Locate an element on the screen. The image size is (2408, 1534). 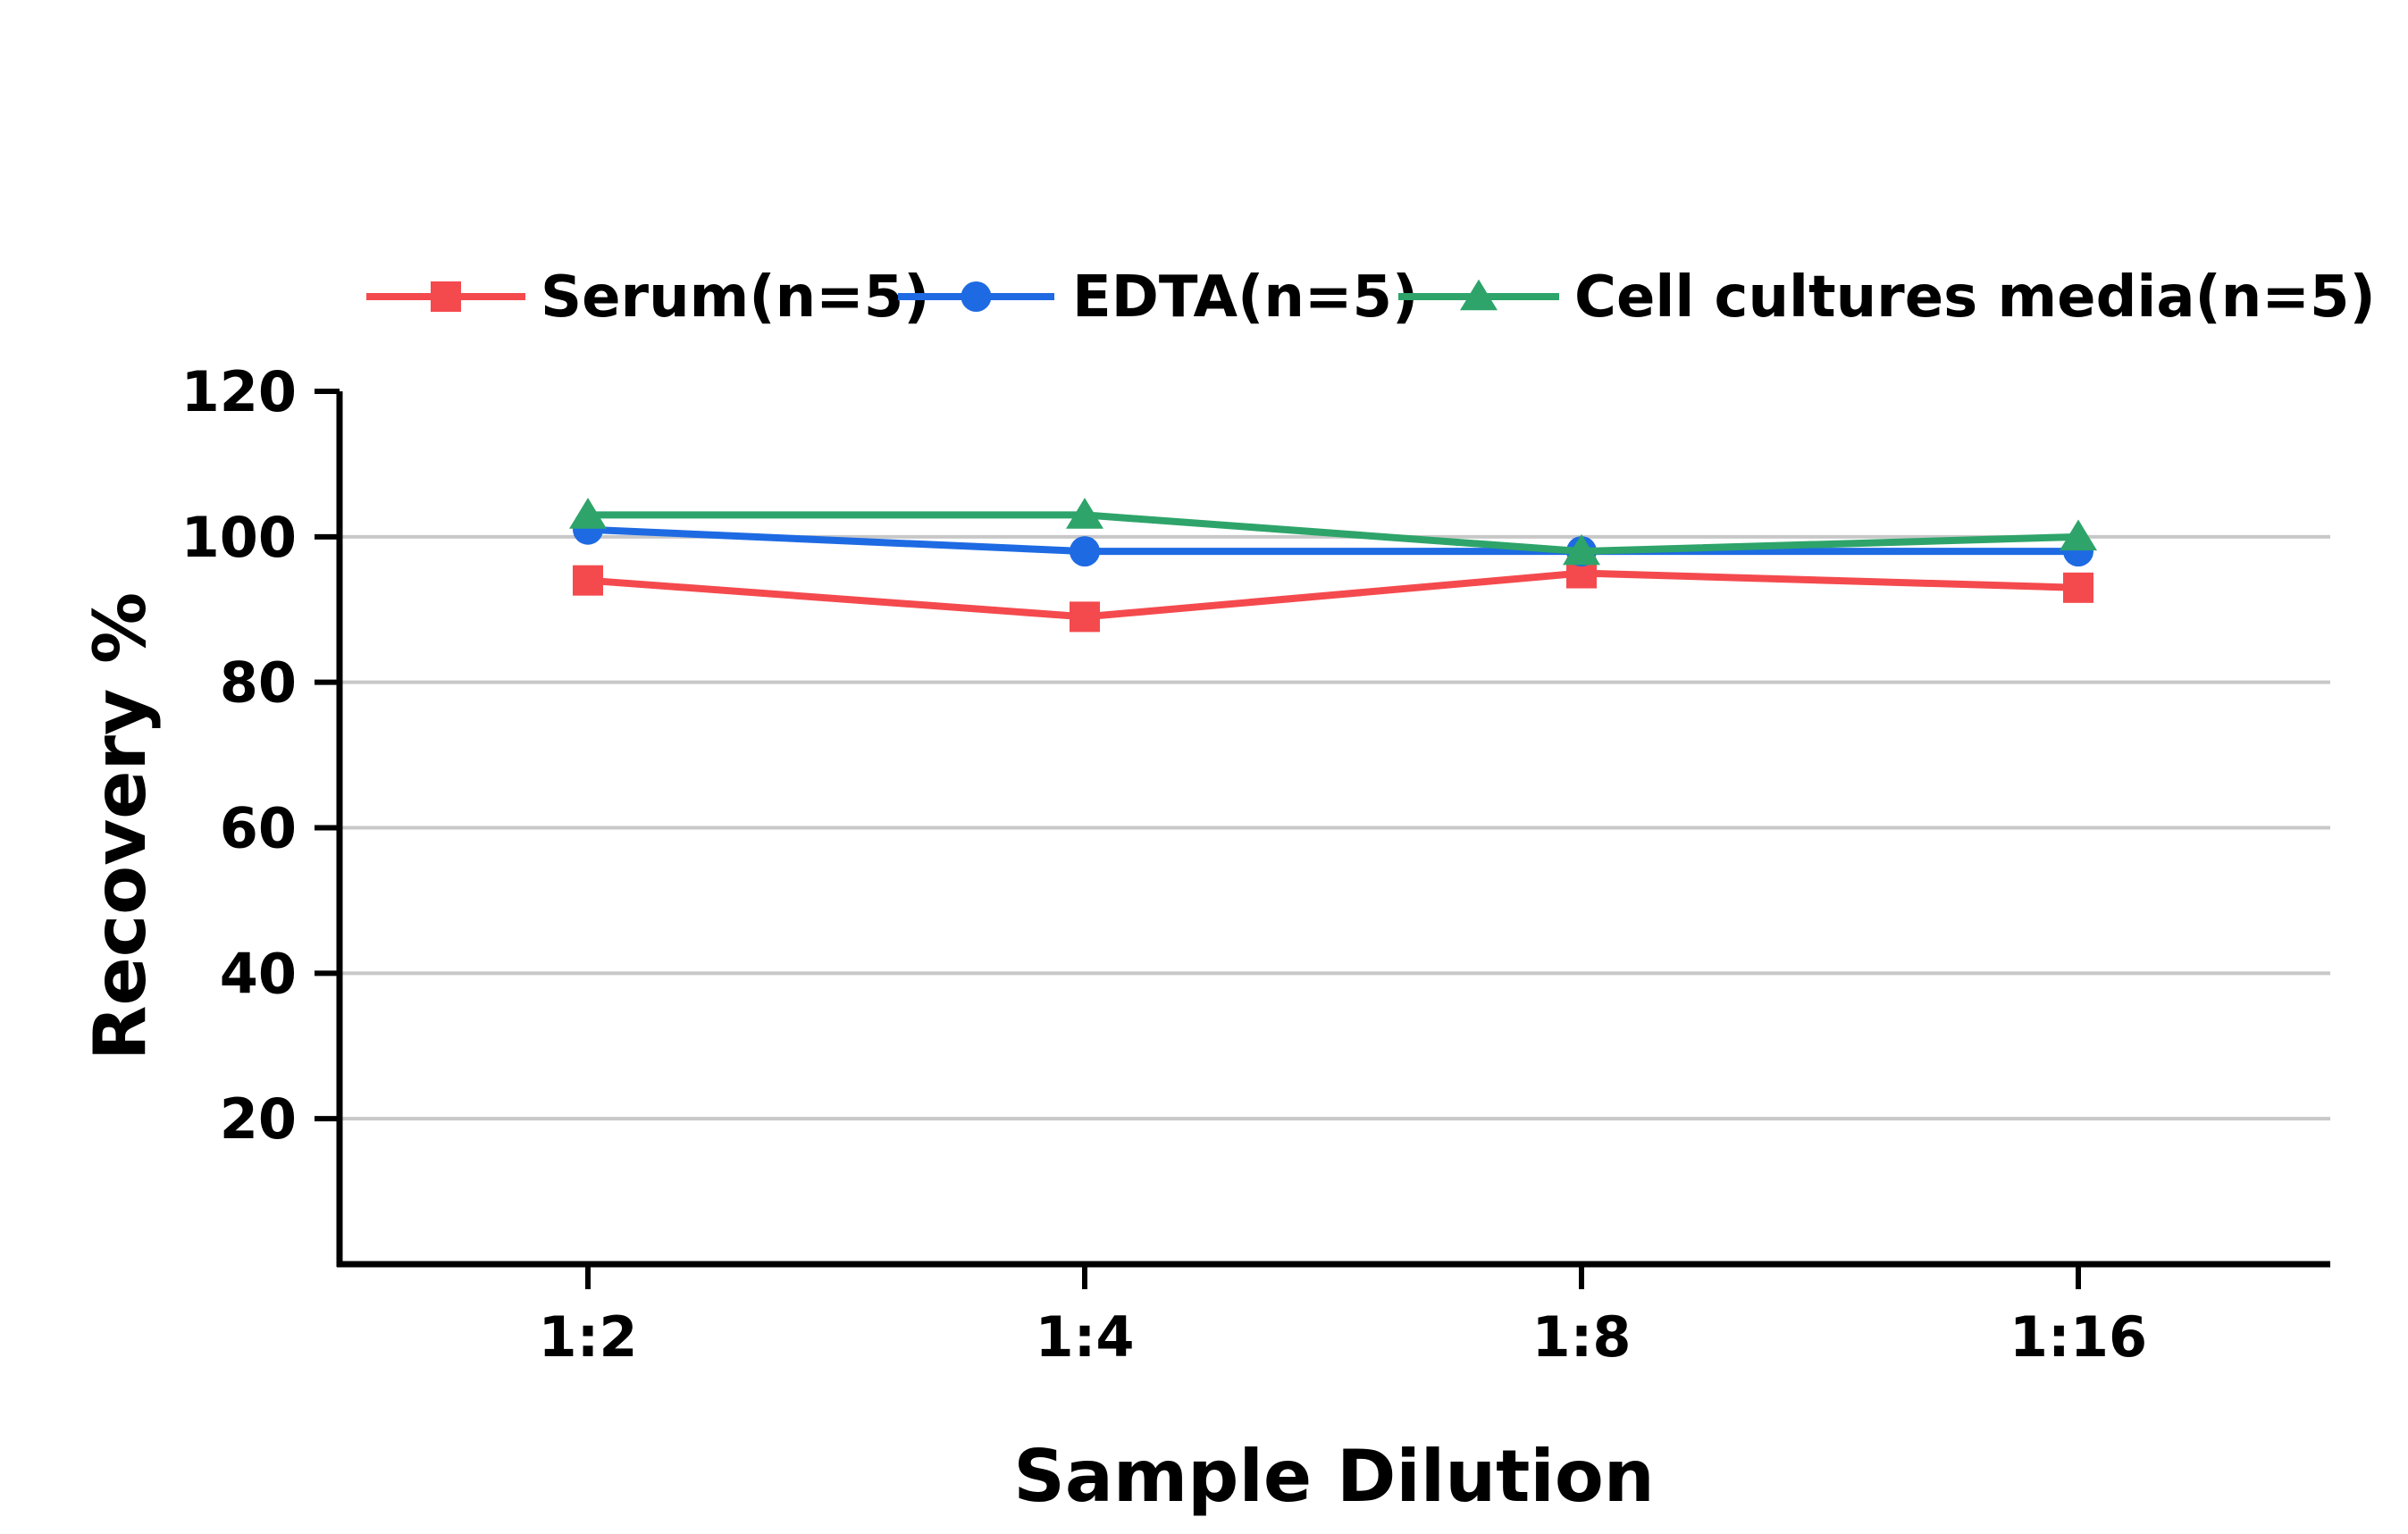
x-tick-label: 1:16 is located at coordinates (2078, 1337).